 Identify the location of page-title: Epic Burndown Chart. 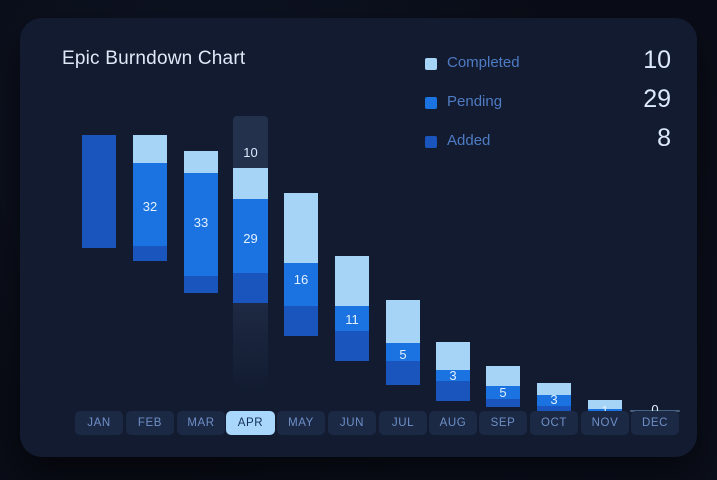
(154, 58).